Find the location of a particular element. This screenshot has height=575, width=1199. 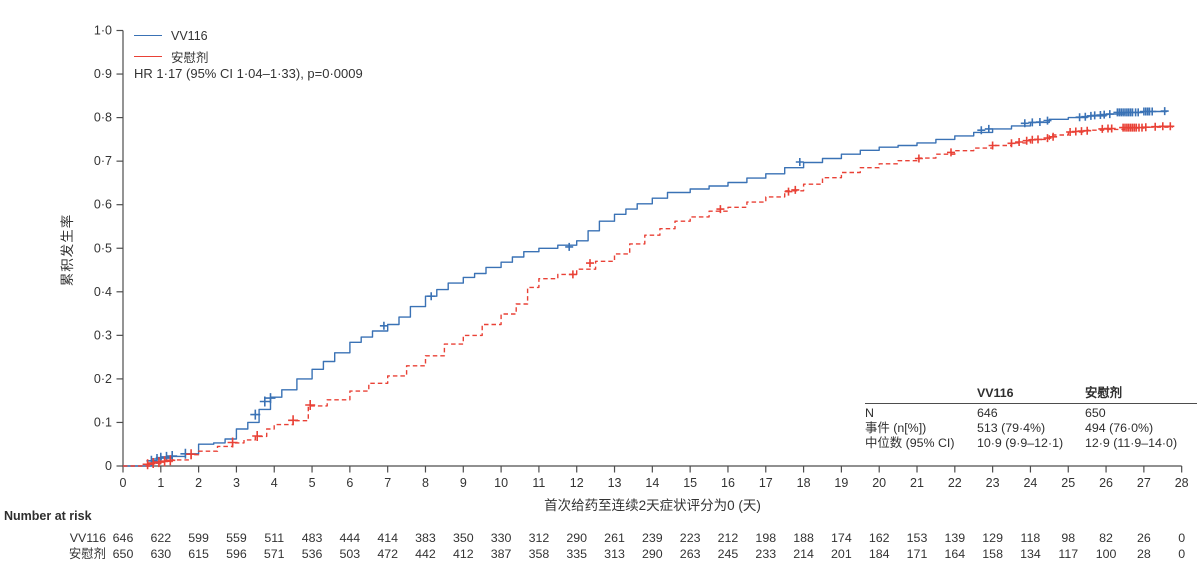

risk-count: 536 is located at coordinates (312, 554).